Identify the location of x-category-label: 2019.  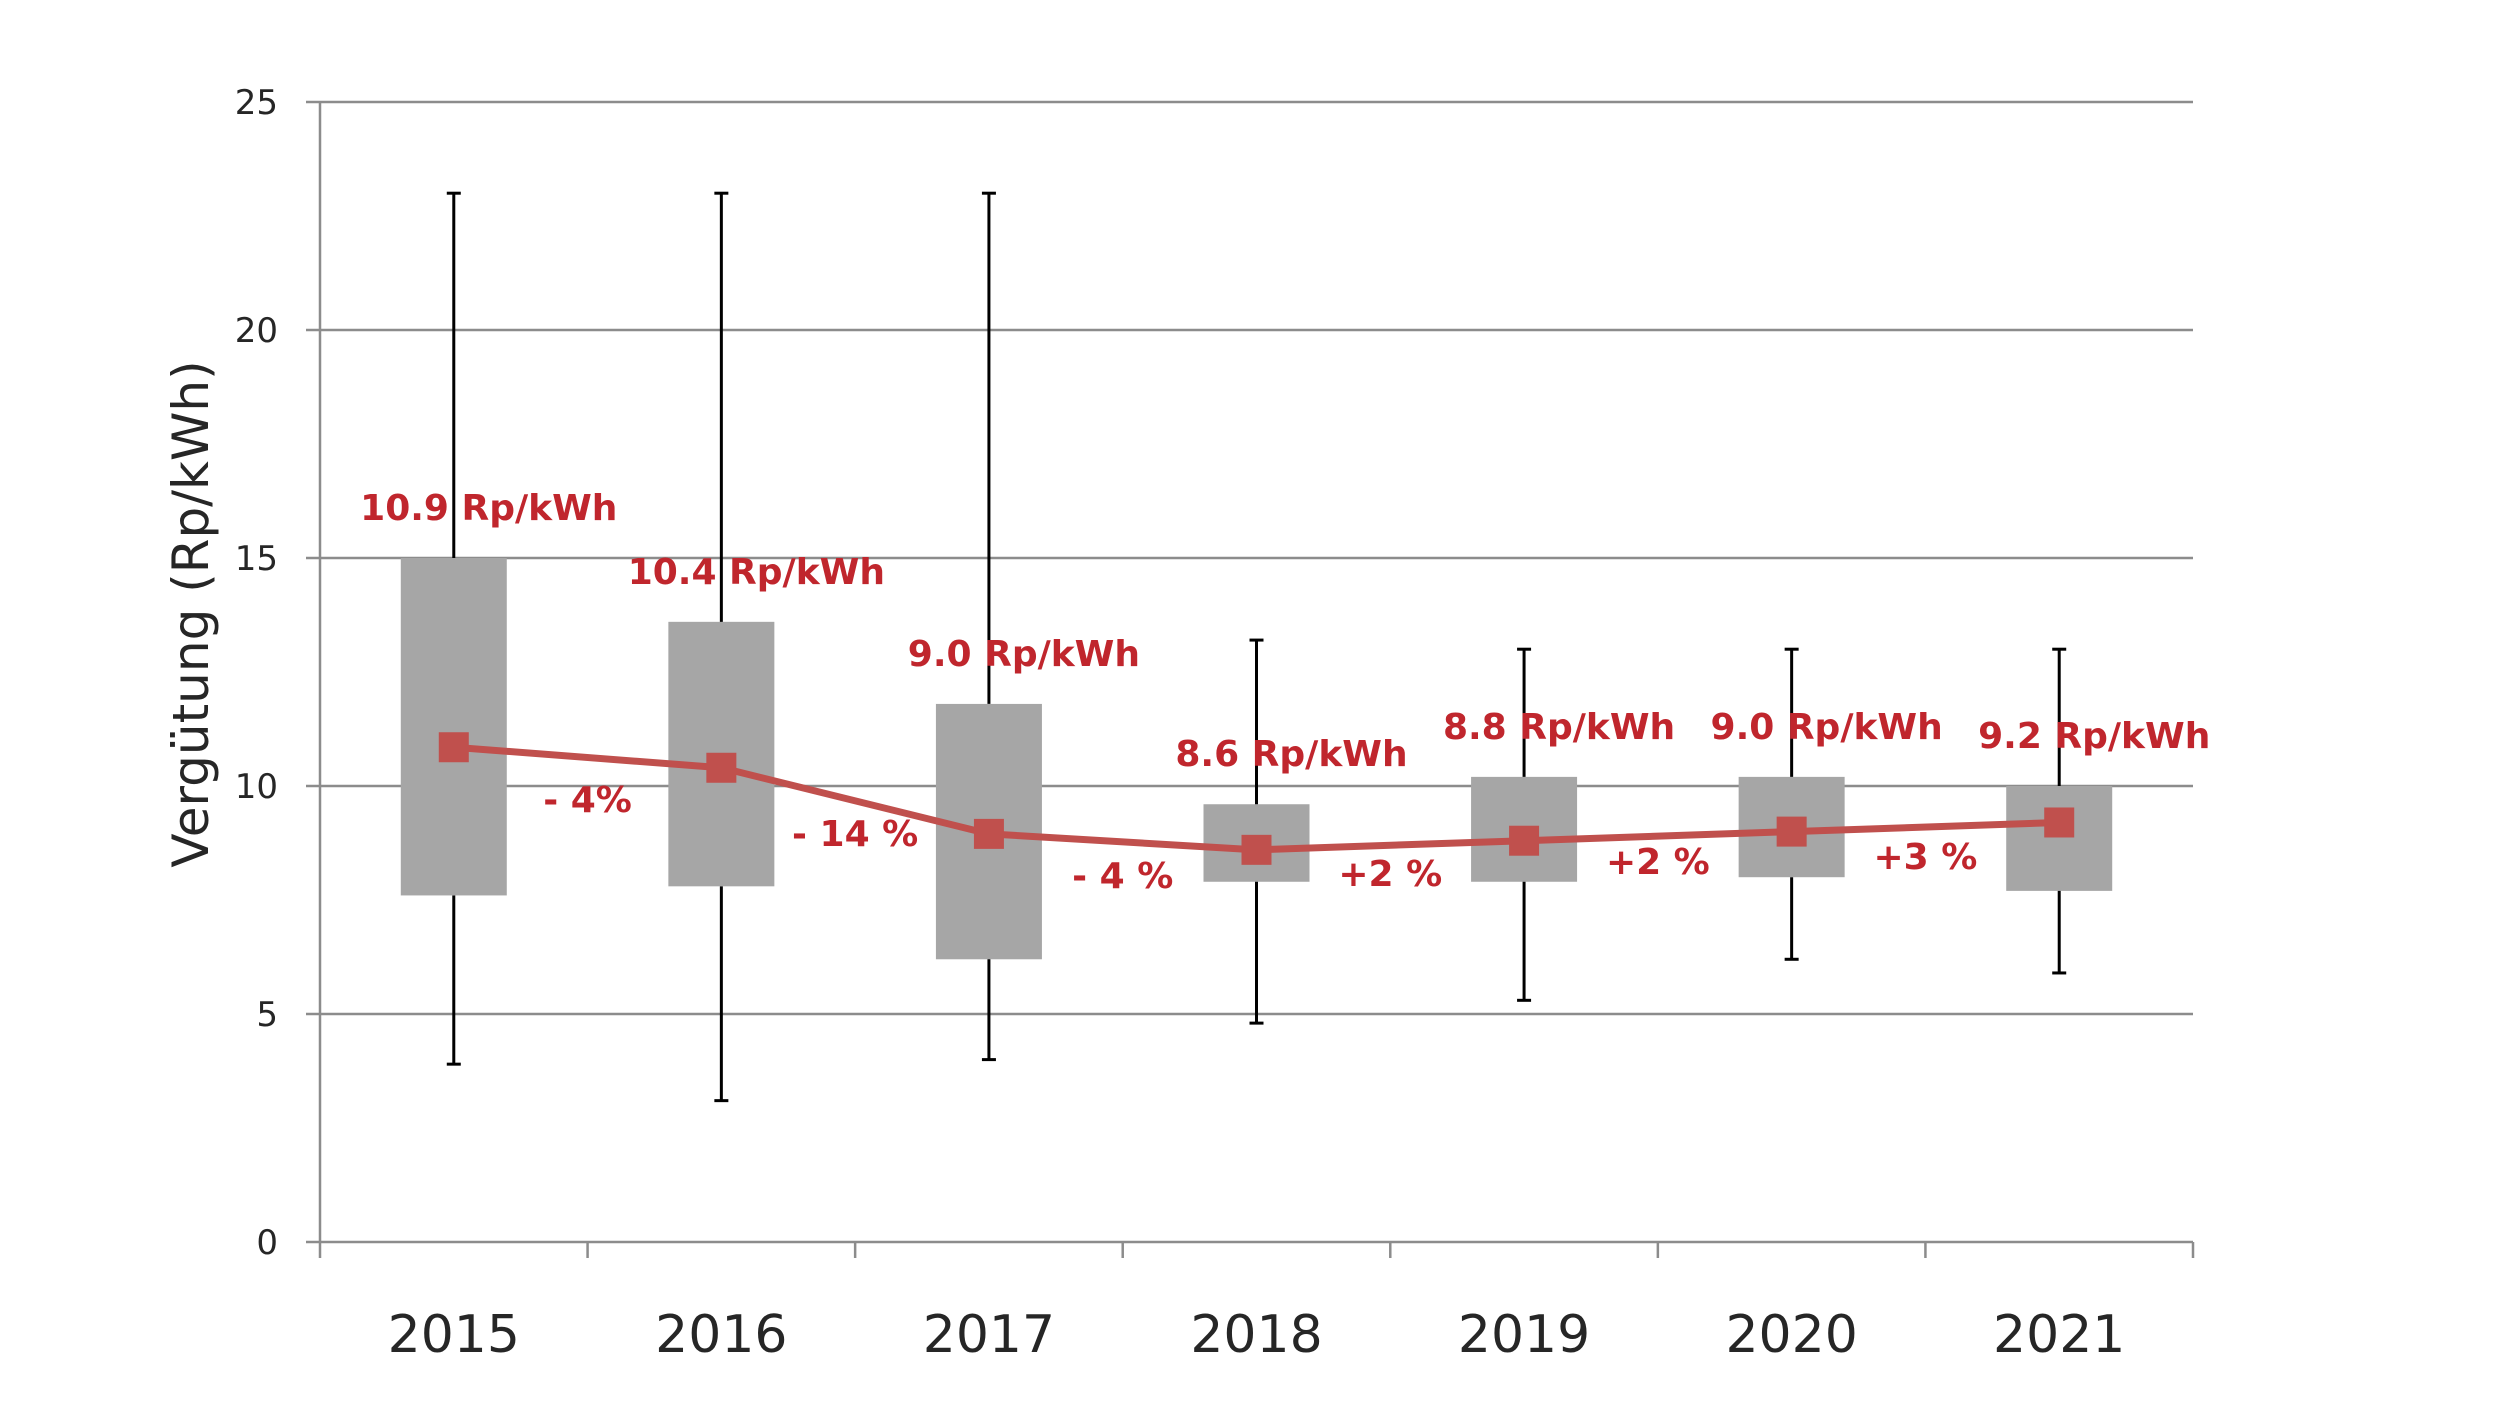
(1524, 1335).